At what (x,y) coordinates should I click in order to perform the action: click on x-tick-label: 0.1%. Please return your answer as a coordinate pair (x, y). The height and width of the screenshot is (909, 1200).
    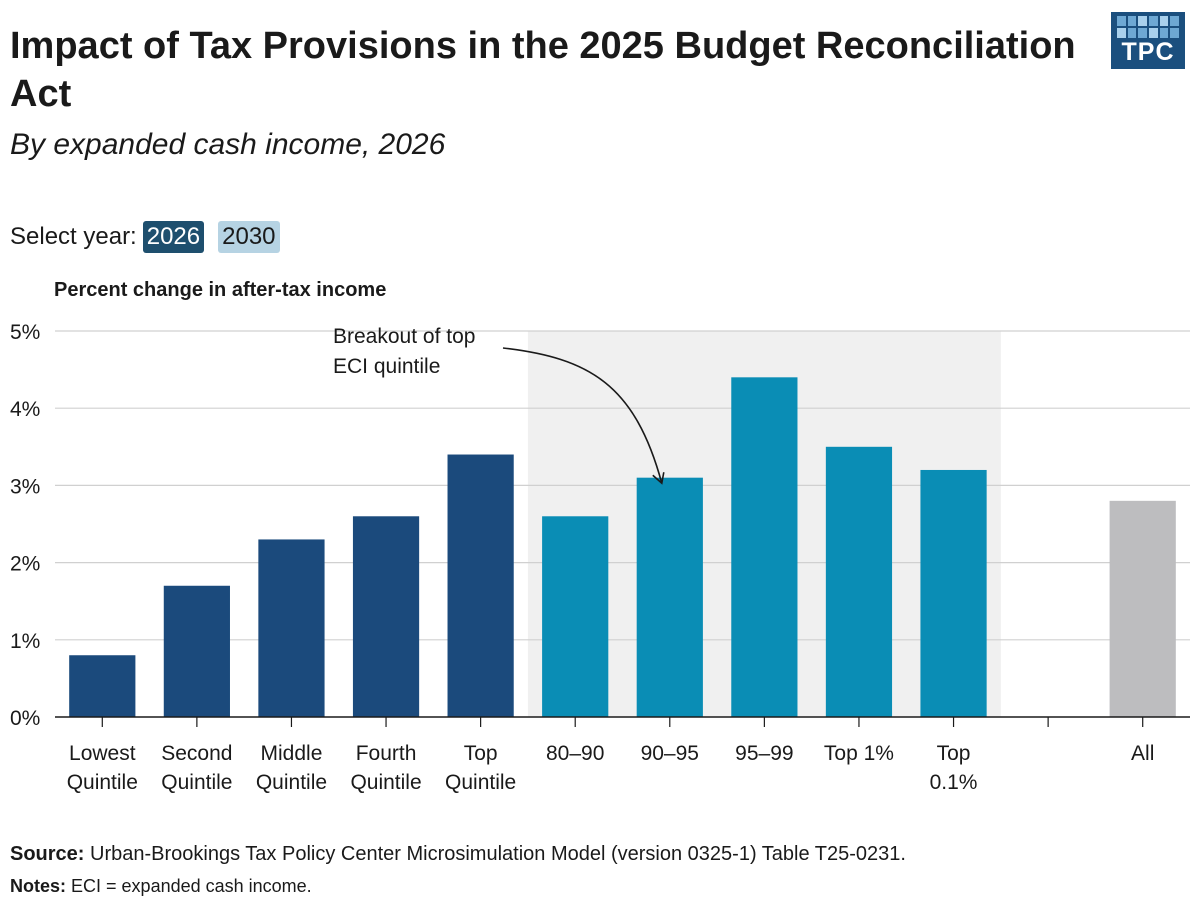
    Looking at the image, I should click on (954, 782).